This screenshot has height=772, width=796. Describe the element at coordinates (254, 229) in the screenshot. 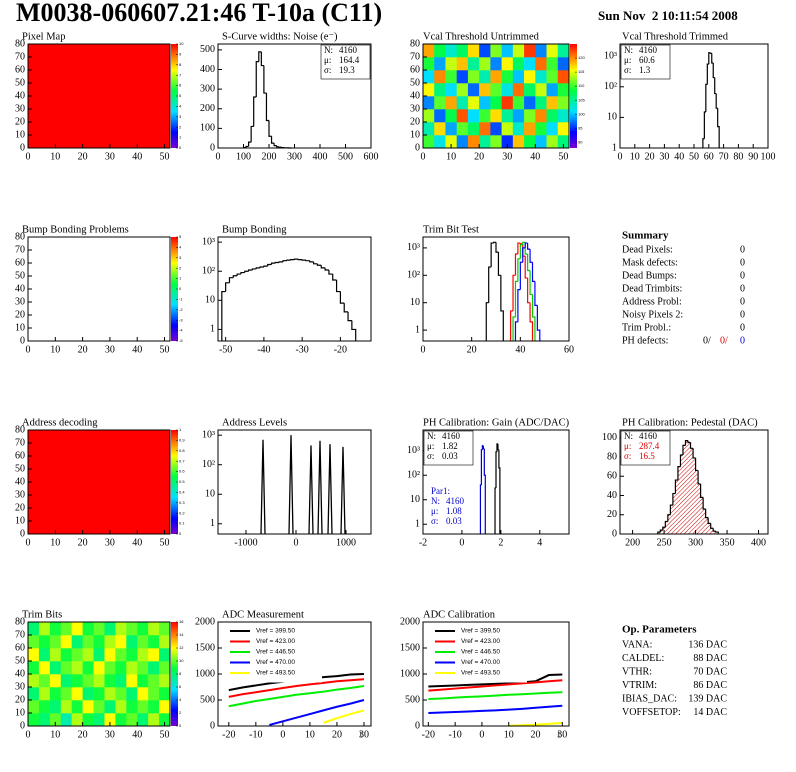

I see `chart-title: Bump Bonding` at that location.